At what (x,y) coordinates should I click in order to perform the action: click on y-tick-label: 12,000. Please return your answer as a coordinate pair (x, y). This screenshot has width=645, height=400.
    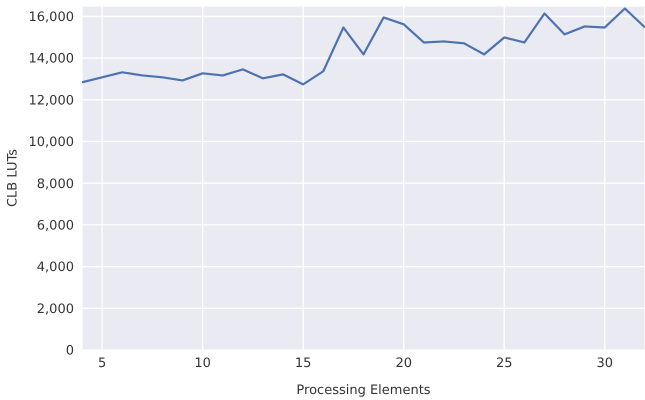
    Looking at the image, I should click on (51, 100).